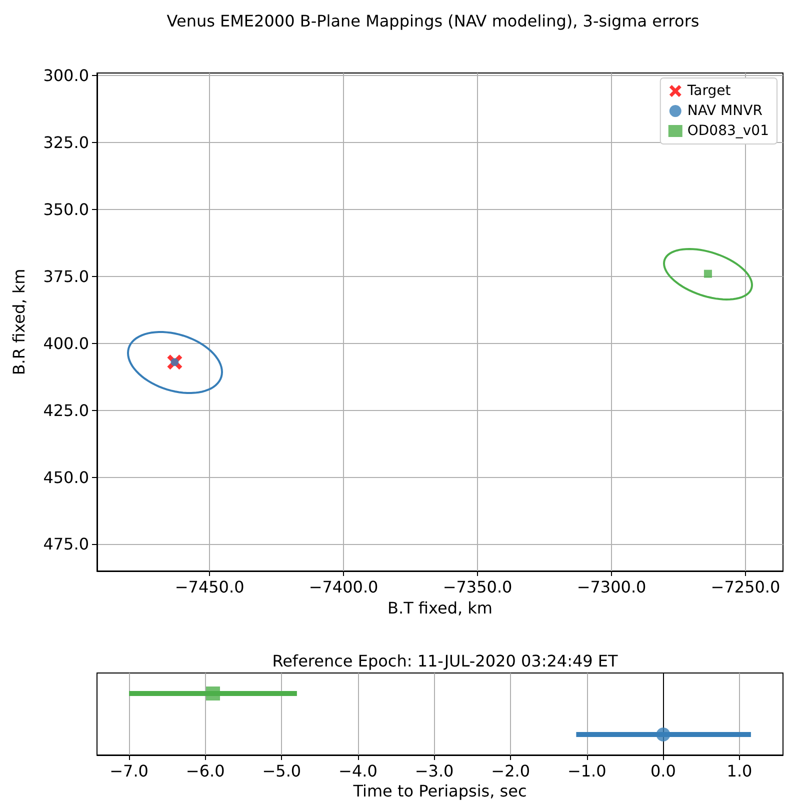 This screenshot has height=806, width=785. Describe the element at coordinates (477, 587) in the screenshot. I see `x-tick-label: −7350.0` at that location.